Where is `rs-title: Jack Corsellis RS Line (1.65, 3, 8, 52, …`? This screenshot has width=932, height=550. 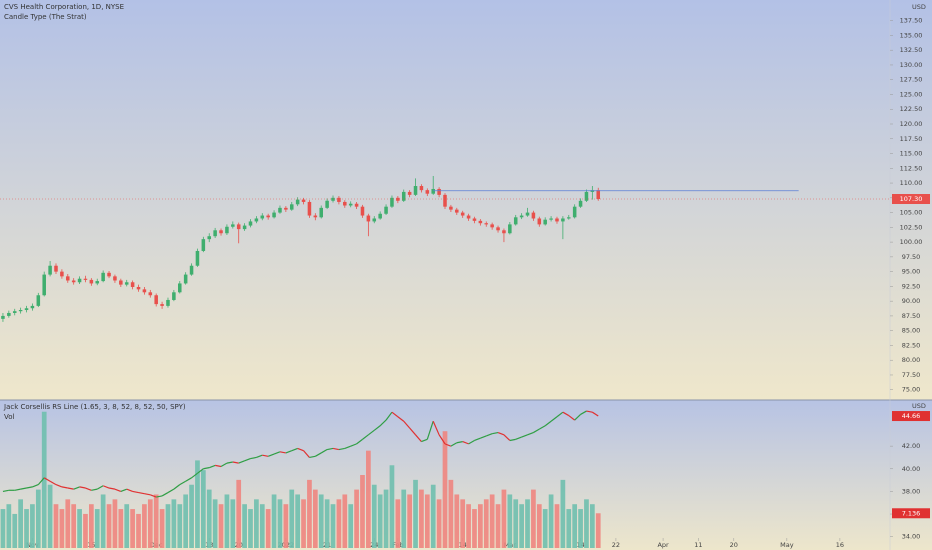
rs-title: Jack Corsellis RS Line (1.65, 3, 8, 52, … is located at coordinates (94, 407).